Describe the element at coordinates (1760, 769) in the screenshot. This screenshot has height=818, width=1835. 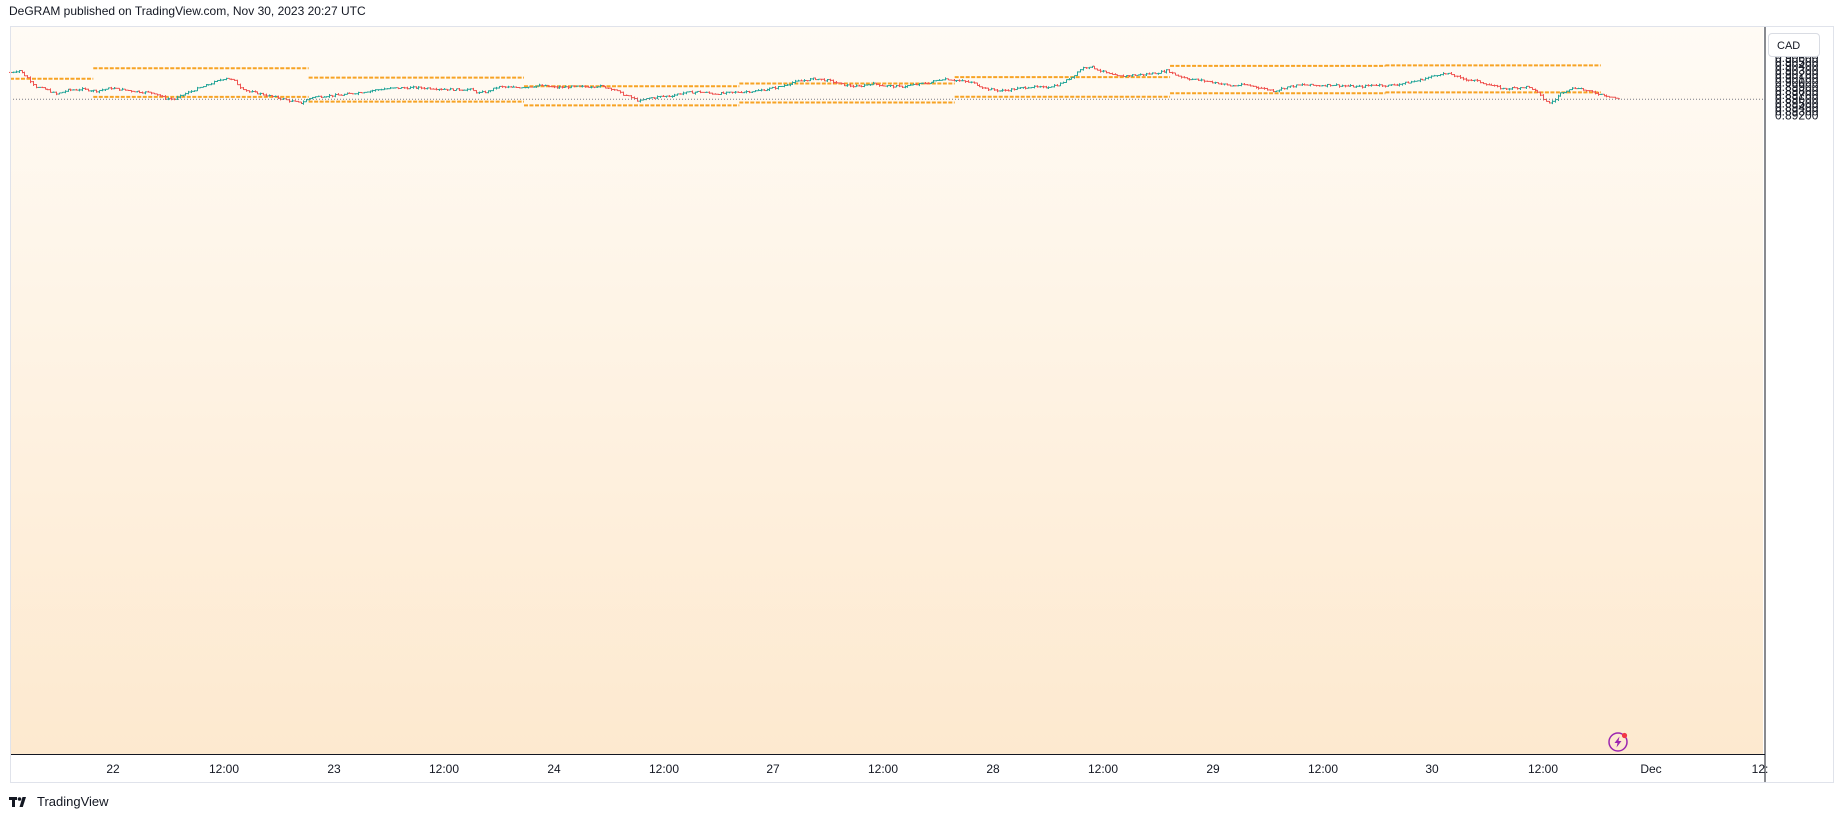
I see `time-tick-label: 12:` at that location.